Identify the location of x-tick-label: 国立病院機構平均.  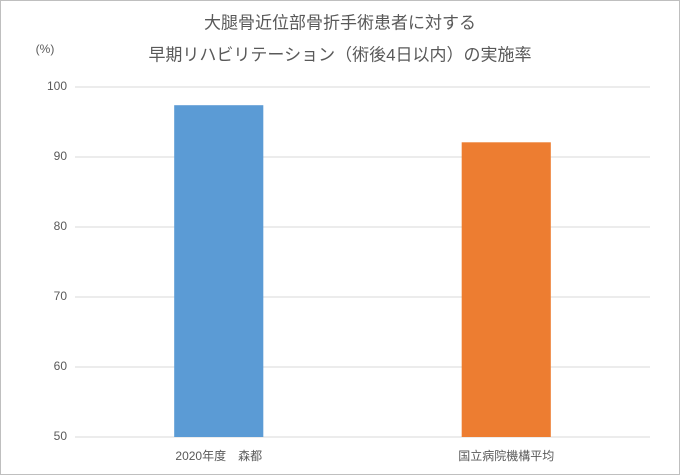
(506, 455).